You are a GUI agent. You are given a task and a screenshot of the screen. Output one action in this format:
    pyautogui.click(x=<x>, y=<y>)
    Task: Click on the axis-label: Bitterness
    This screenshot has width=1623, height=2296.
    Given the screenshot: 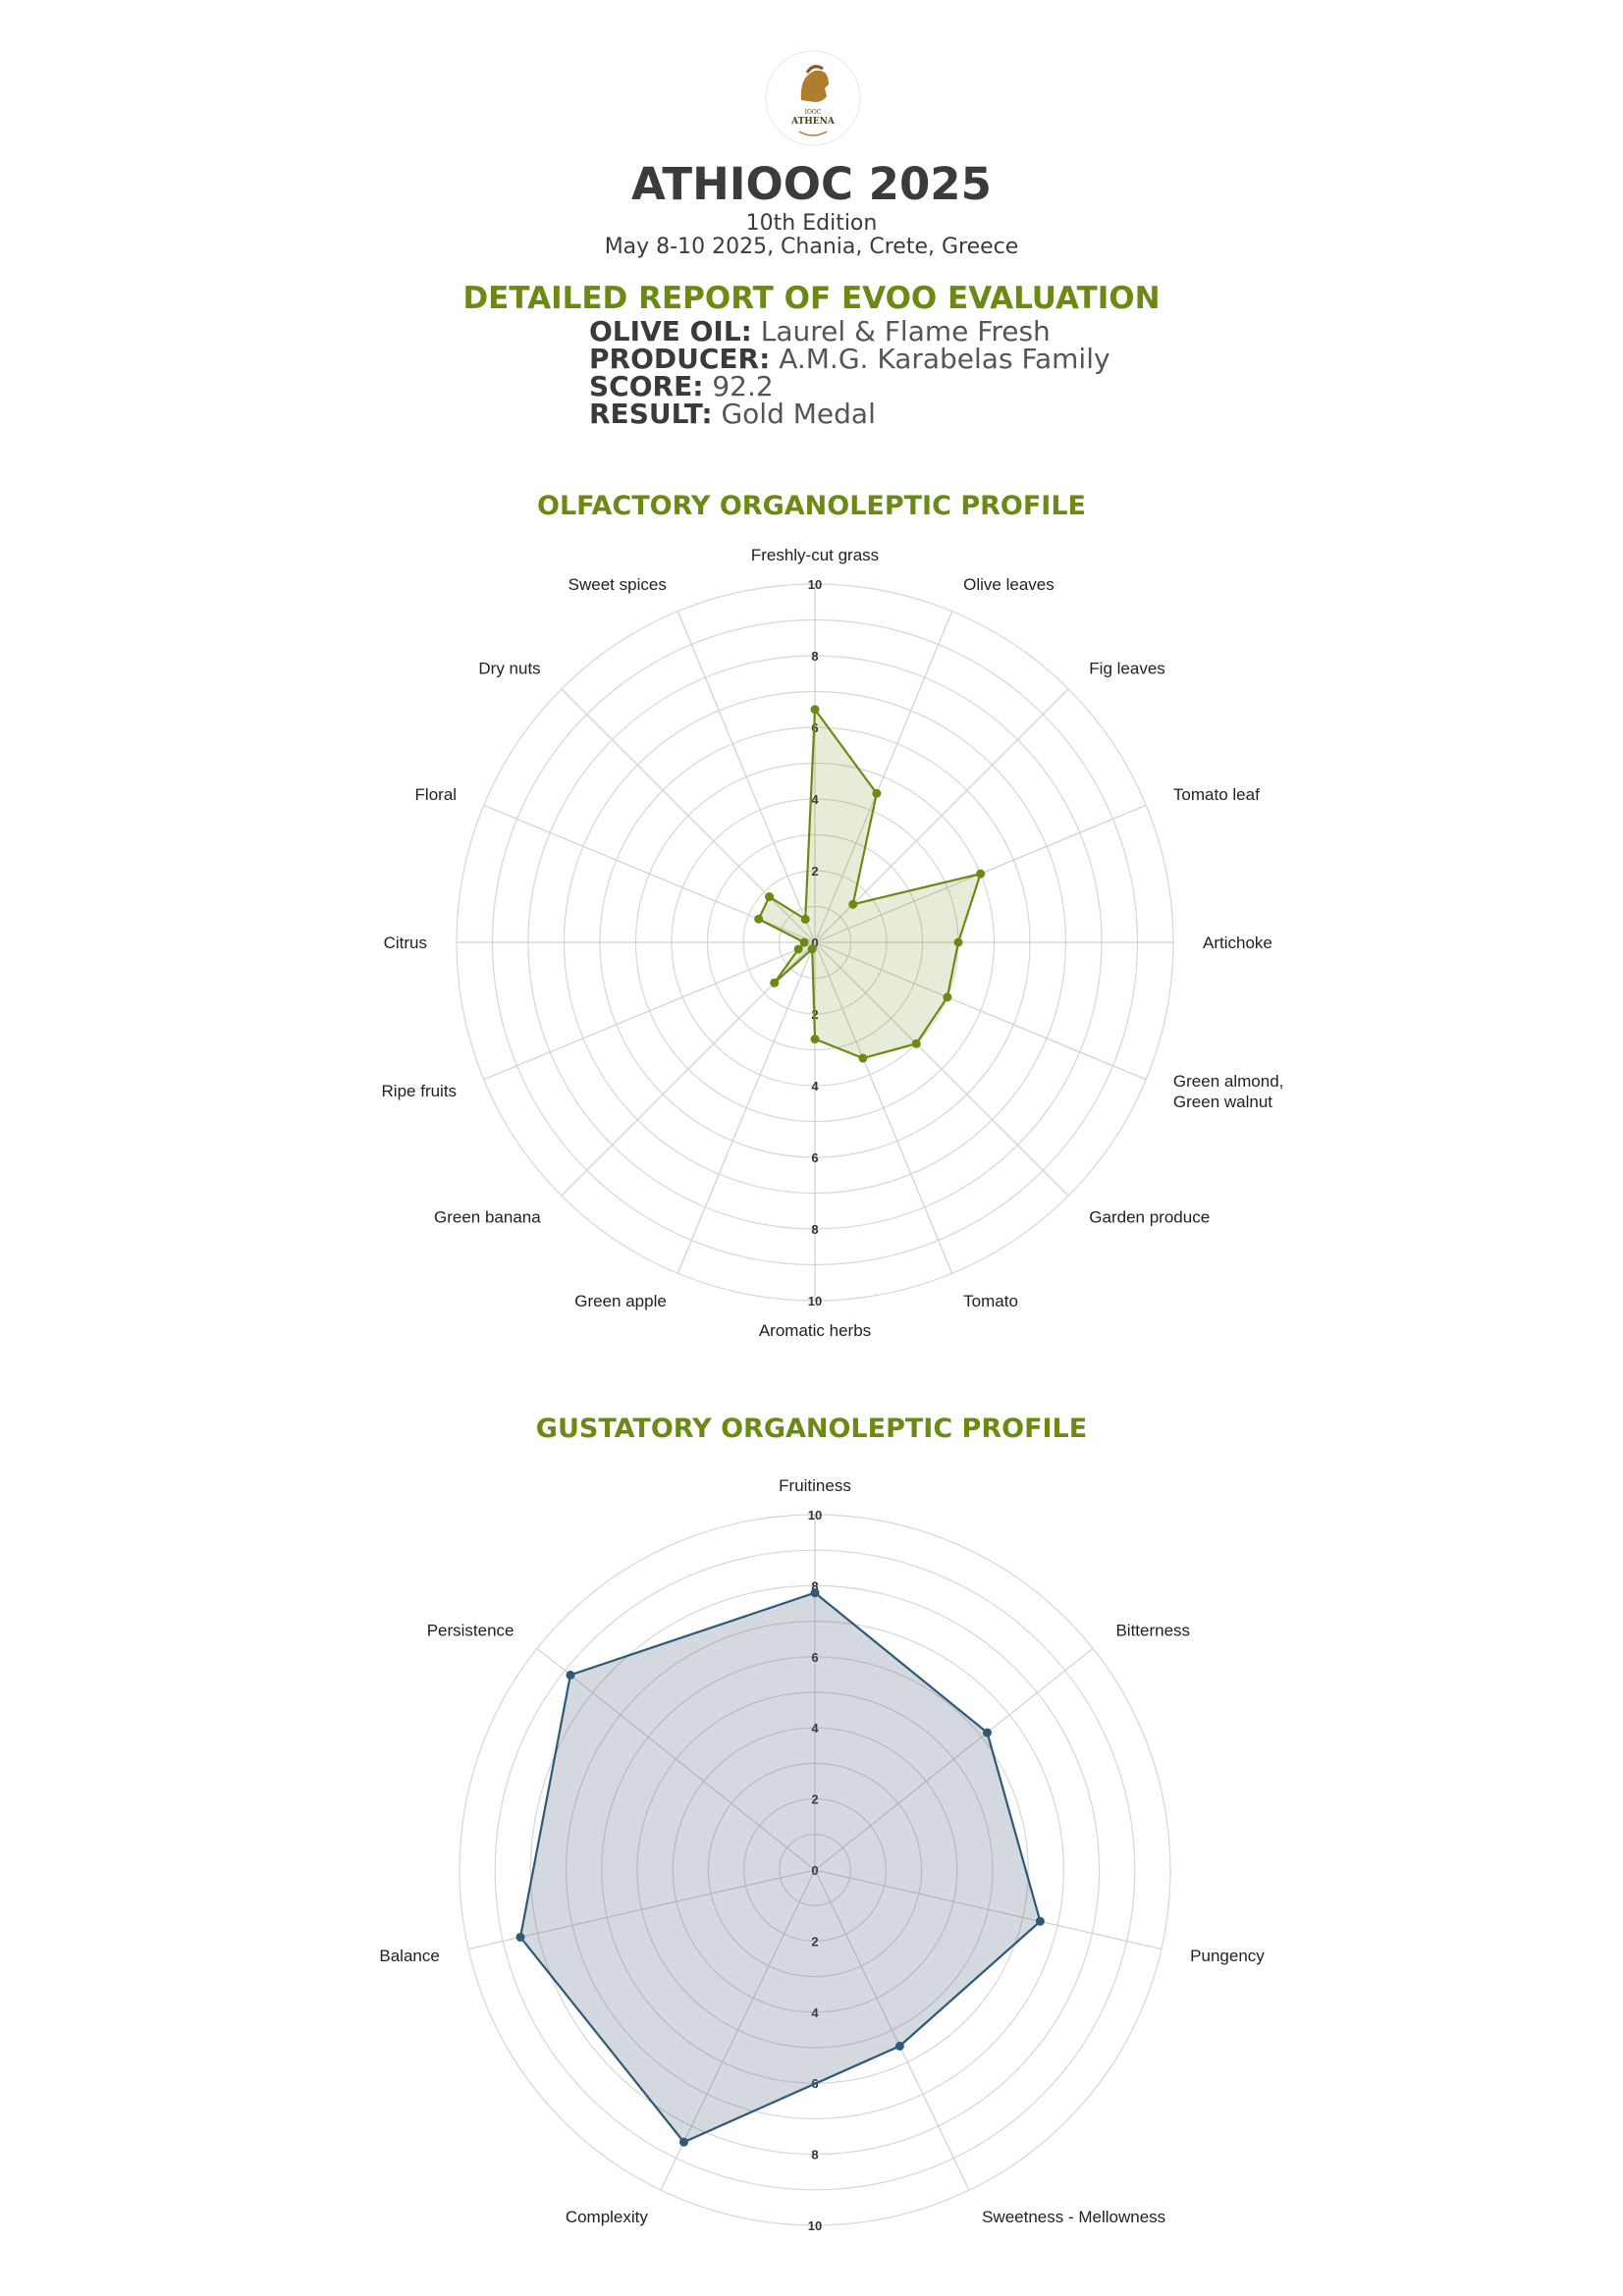 What is the action you would take?
    pyautogui.click(x=1152, y=1631)
    